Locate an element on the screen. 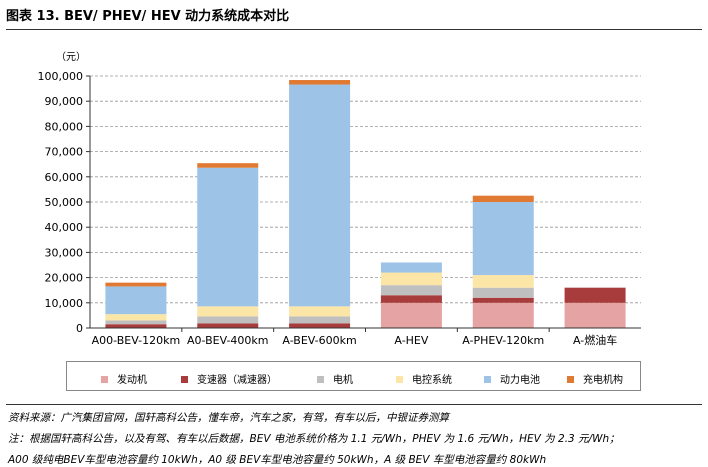 The width and height of the screenshot is (708, 467). legend-label: 电控系统 is located at coordinates (432, 380).